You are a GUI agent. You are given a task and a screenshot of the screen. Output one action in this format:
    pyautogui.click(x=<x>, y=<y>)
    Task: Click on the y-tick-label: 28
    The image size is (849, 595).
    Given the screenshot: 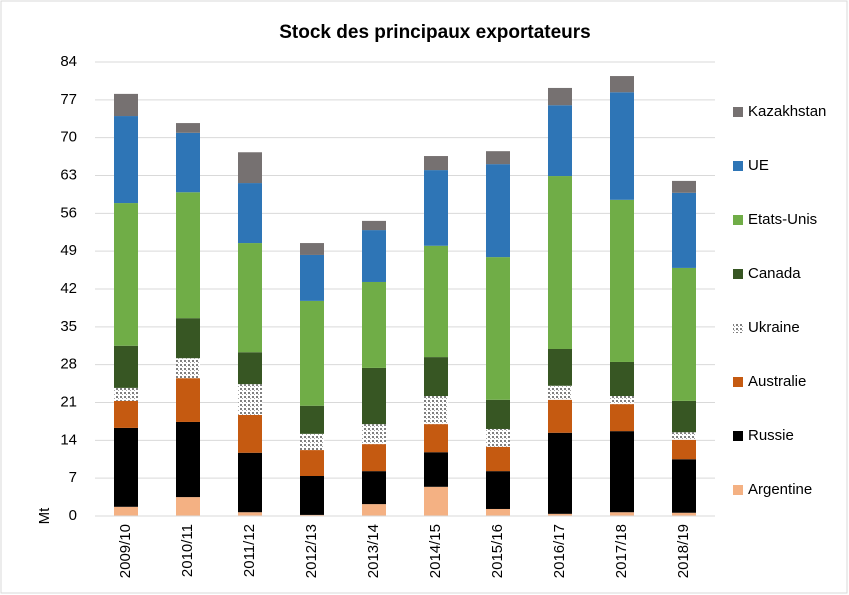 What is the action you would take?
    pyautogui.click(x=68, y=364)
    